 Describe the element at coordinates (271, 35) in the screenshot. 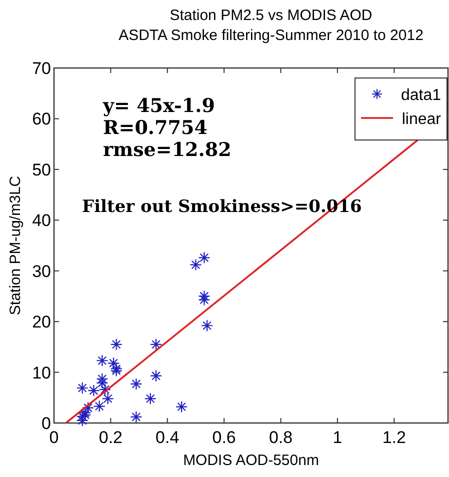

I see `chart-subtitle: ASDTA Smoke filtering-Summer 2010 to 2012` at that location.